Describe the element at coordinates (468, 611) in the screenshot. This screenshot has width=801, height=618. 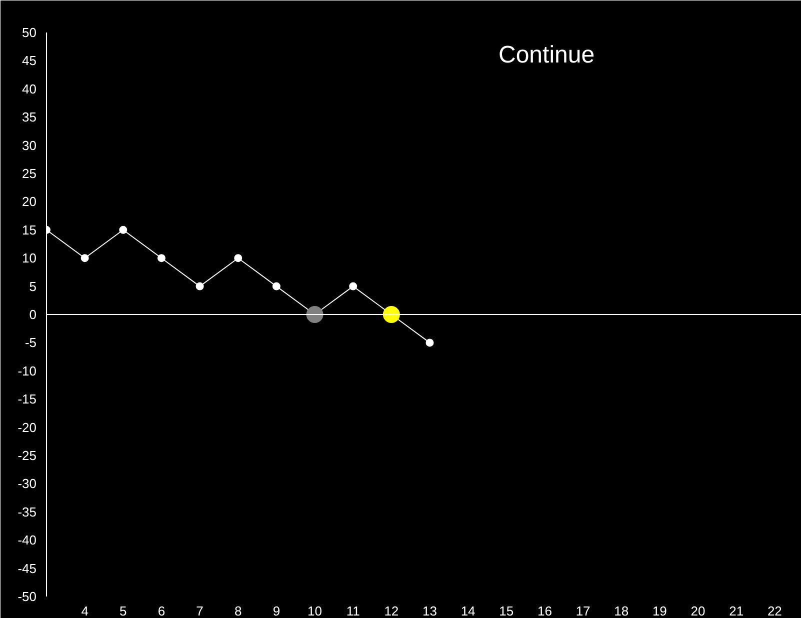
I see `x-tick-label: 14` at that location.